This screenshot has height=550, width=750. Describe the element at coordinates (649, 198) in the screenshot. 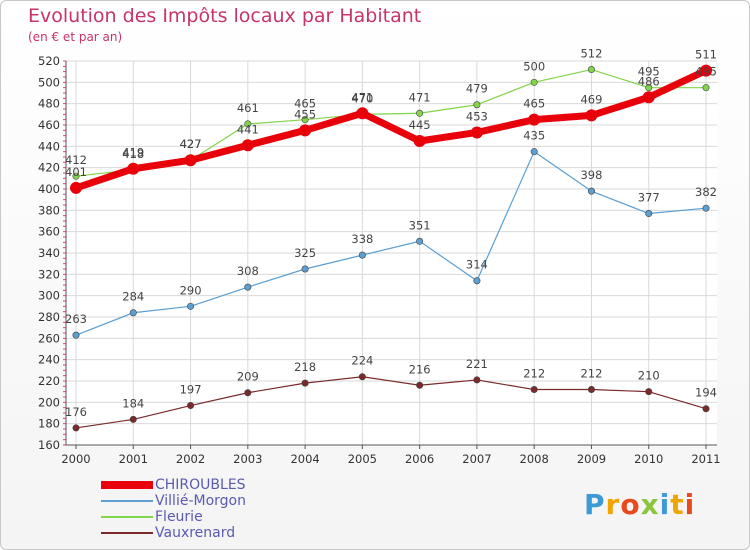

I see `data-label: 377` at that location.